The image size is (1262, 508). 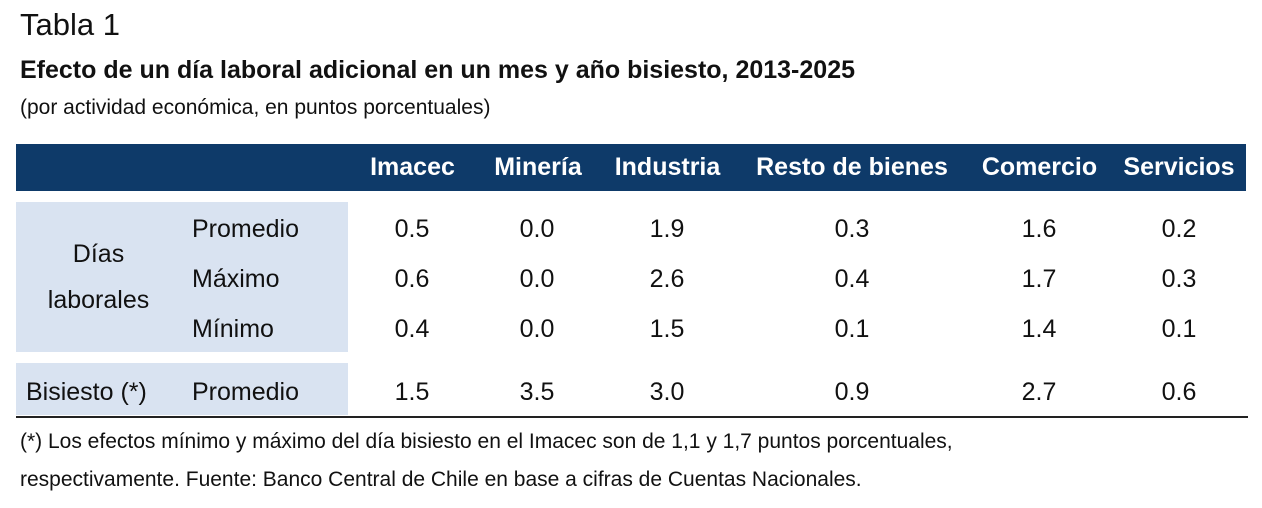 What do you see at coordinates (412, 392) in the screenshot?
I see `cell-bisiesto-imacec: 1.5` at bounding box center [412, 392].